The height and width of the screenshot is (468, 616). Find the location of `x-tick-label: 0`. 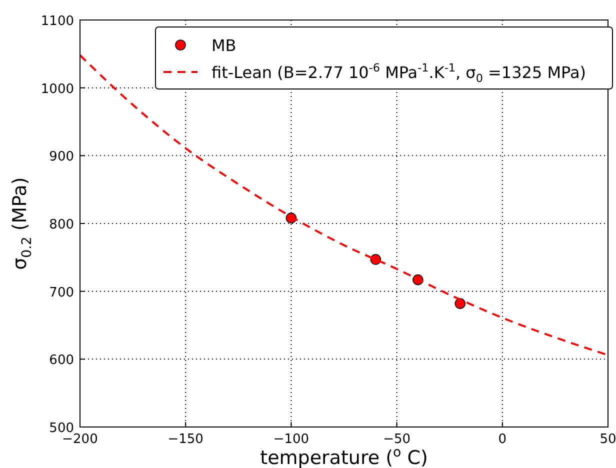

x-tick-label: 0 is located at coordinates (502, 439).